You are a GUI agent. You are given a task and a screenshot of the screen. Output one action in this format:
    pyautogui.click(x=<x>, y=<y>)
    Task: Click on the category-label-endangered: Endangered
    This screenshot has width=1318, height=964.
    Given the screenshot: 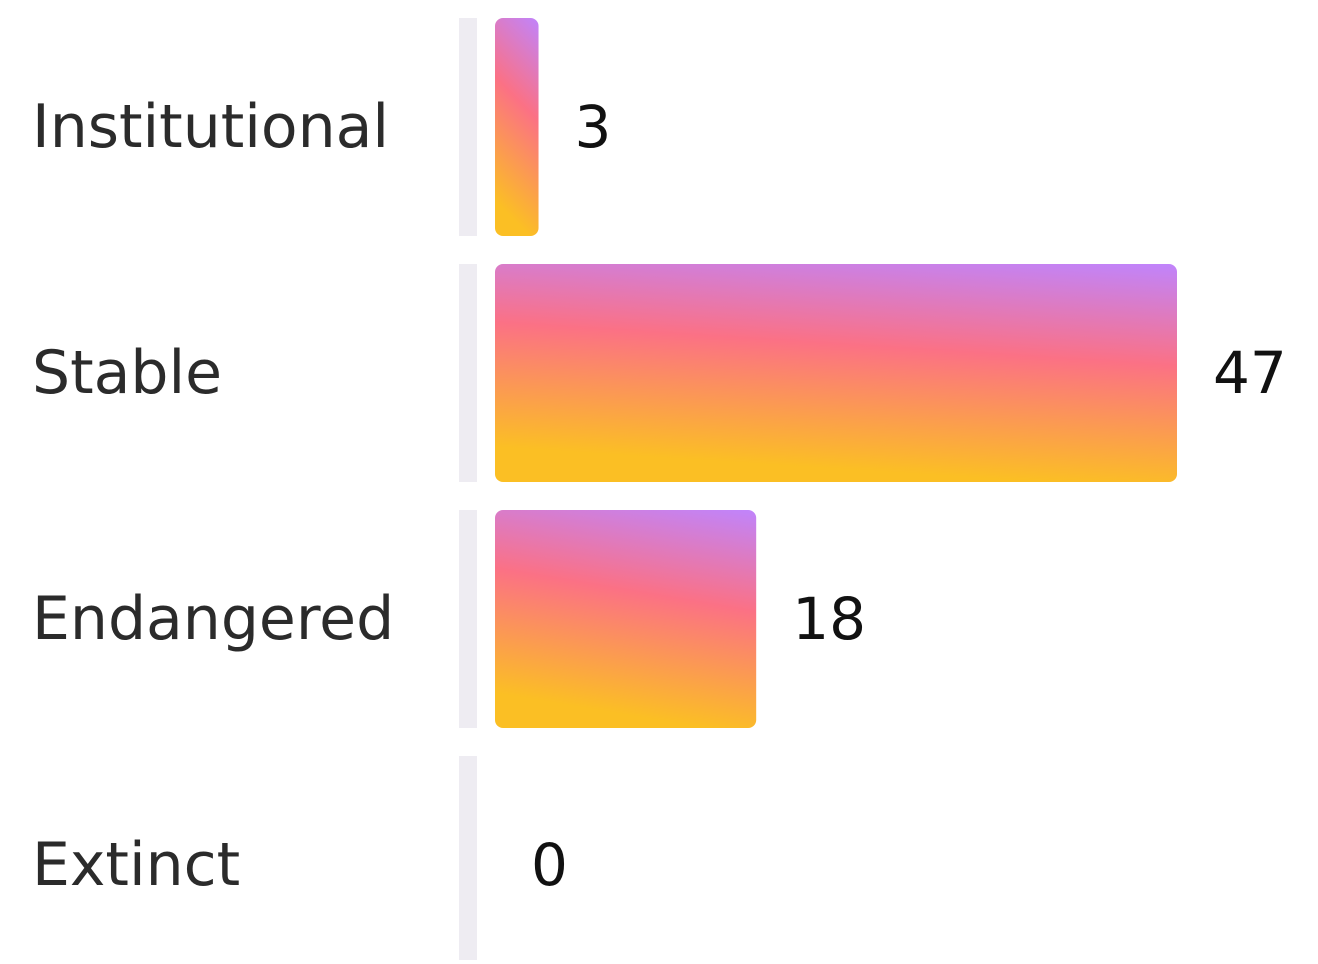 What is the action you would take?
    pyautogui.click(x=213, y=619)
    